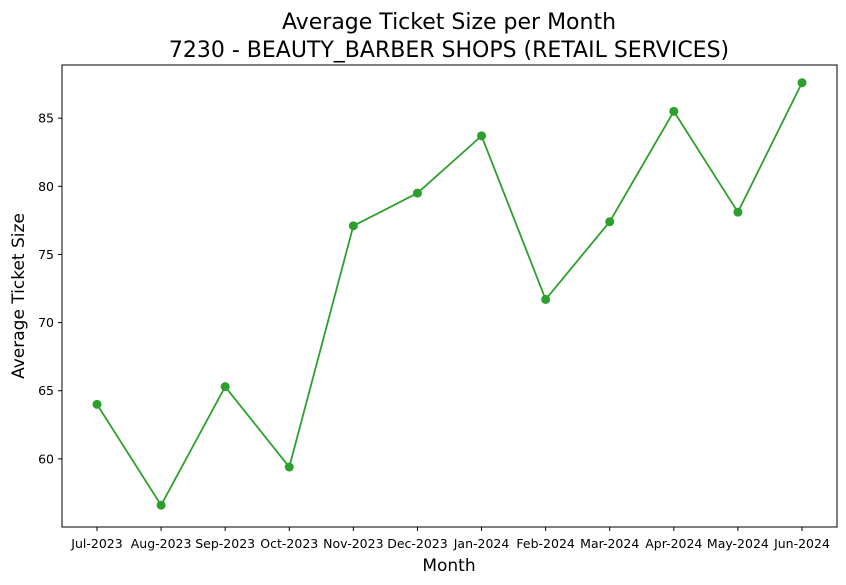  I want to click on x-tick-label: Jul-2023, so click(96, 543).